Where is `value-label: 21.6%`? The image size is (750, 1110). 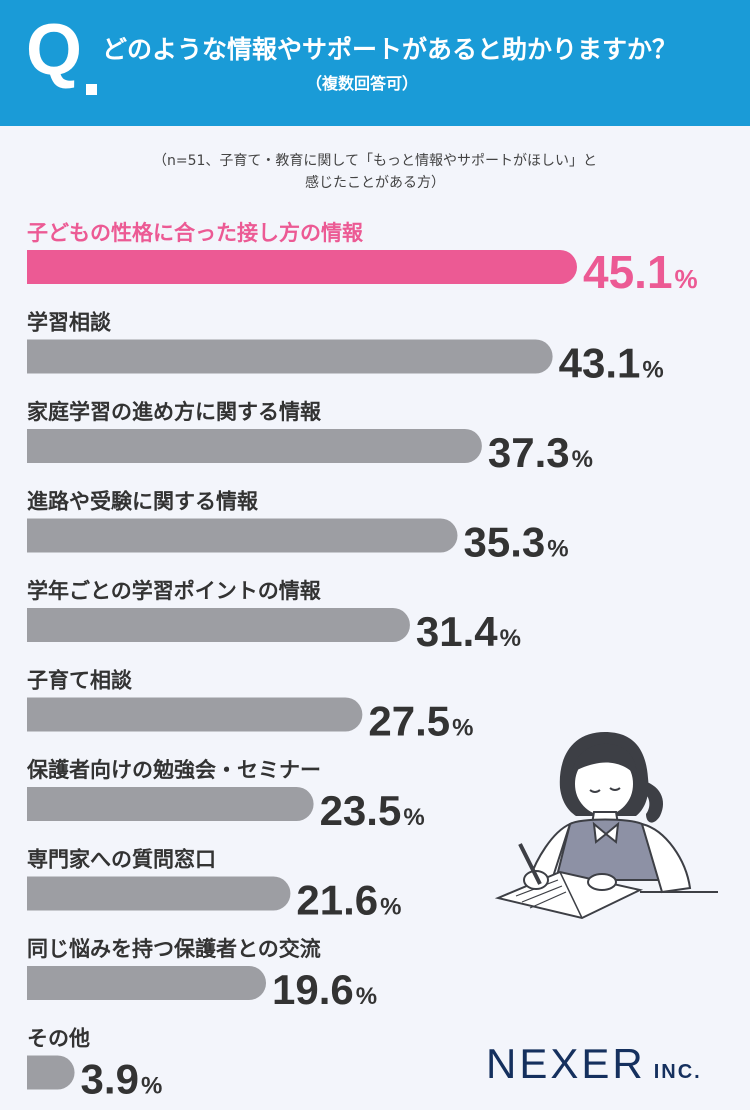
value-label: 21.6% is located at coordinates (348, 900).